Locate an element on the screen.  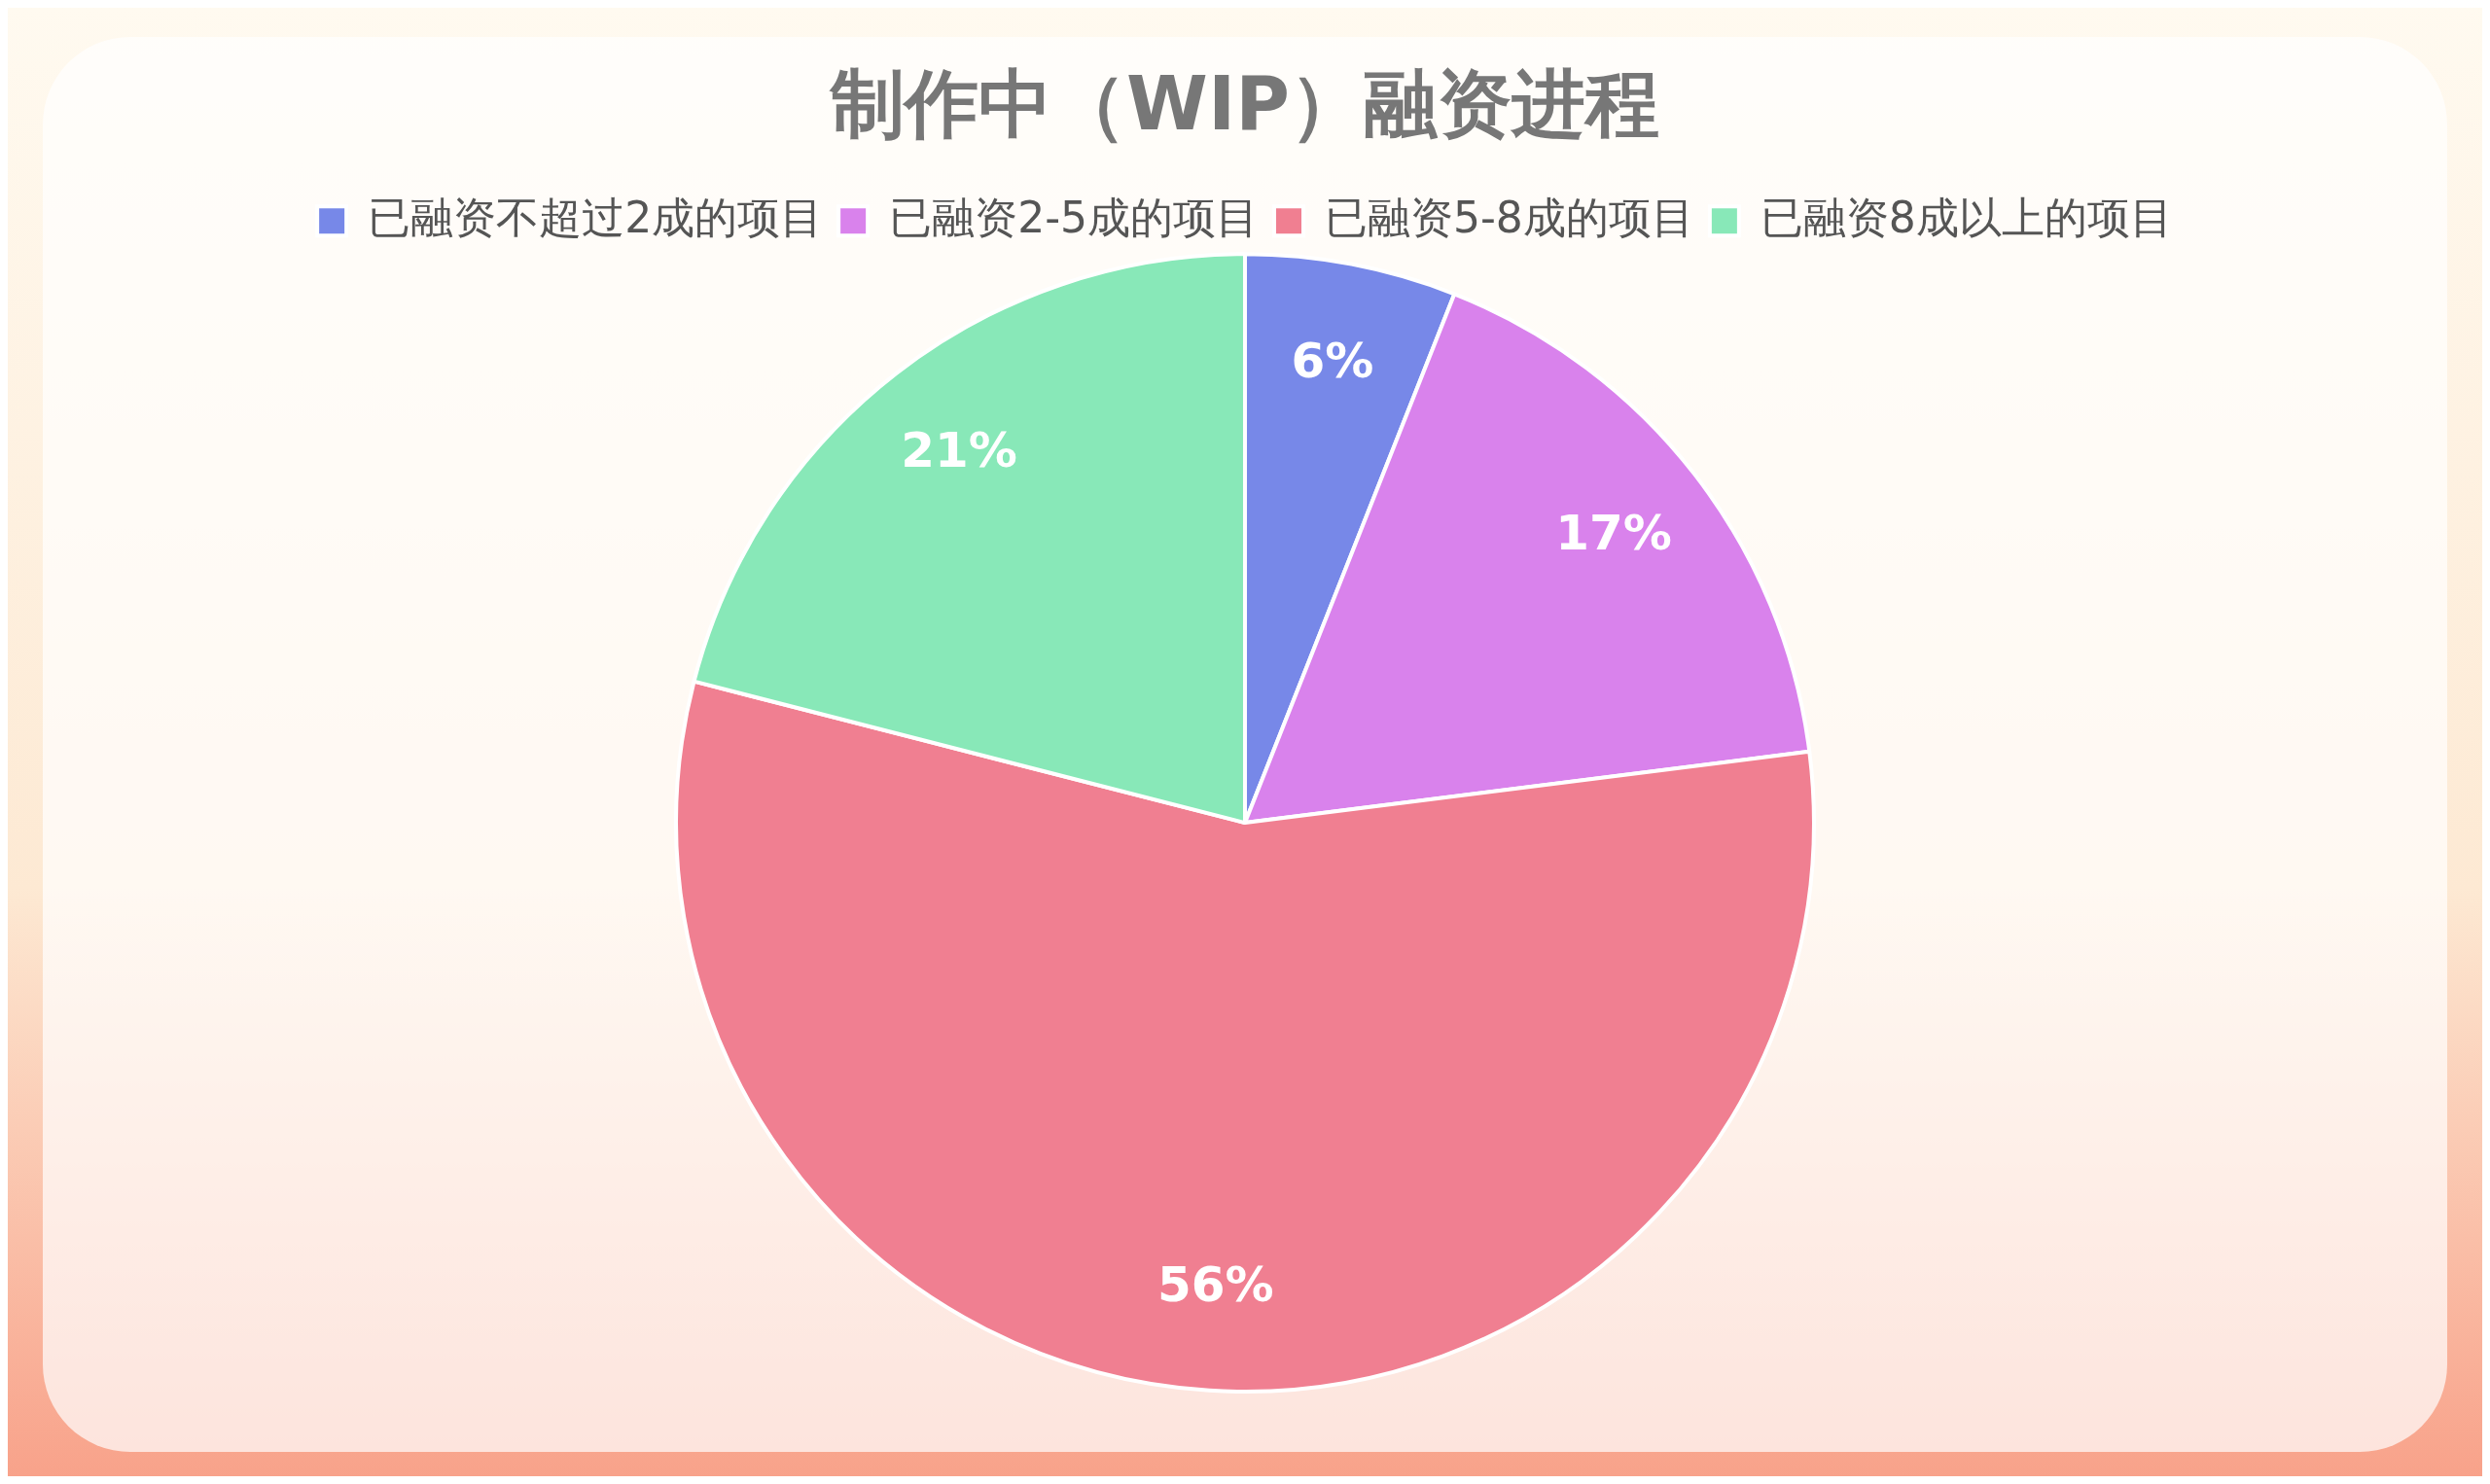
data-label: 56% is located at coordinates (1215, 1284).